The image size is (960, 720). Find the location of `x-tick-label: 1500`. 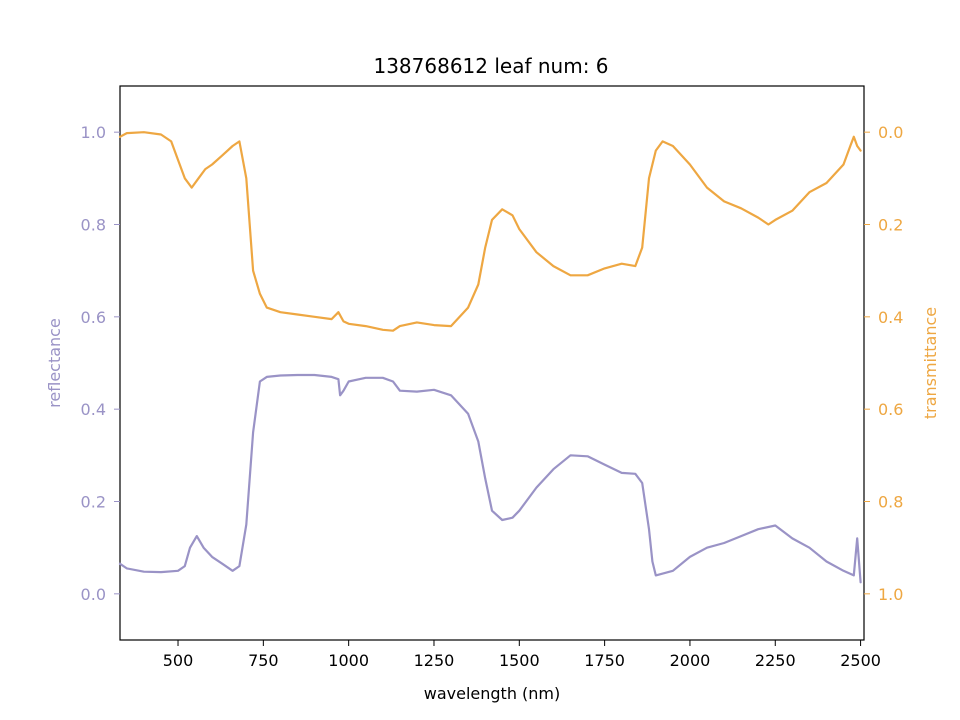

x-tick-label: 1500 is located at coordinates (519, 660).